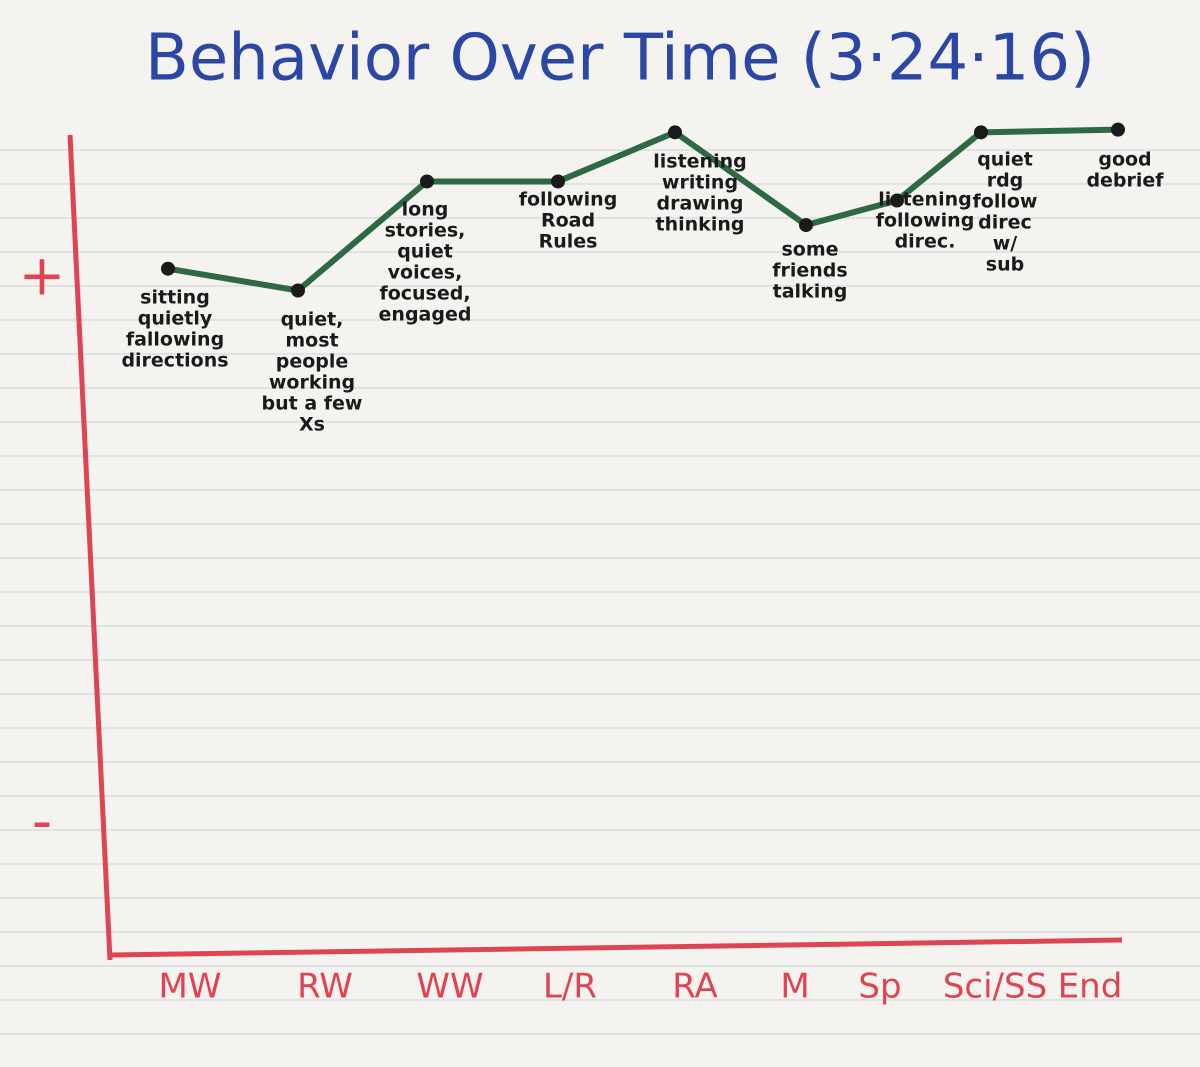 The width and height of the screenshot is (1200, 1067). What do you see at coordinates (325, 987) in the screenshot?
I see `x-tick-label: RW` at bounding box center [325, 987].